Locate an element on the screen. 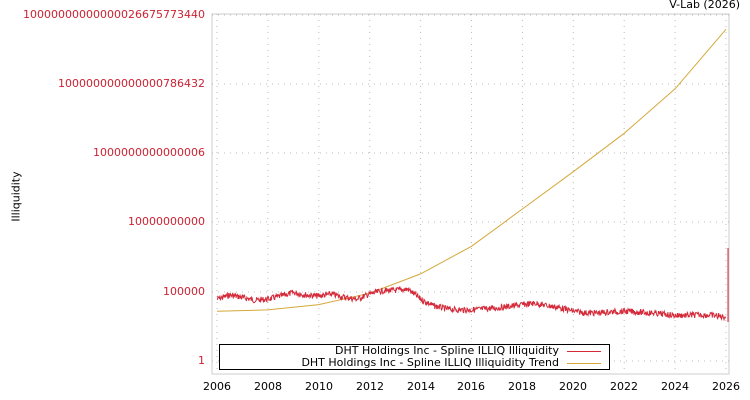 This screenshot has height=400, width=750. x-tick-label: 2020 is located at coordinates (573, 386).